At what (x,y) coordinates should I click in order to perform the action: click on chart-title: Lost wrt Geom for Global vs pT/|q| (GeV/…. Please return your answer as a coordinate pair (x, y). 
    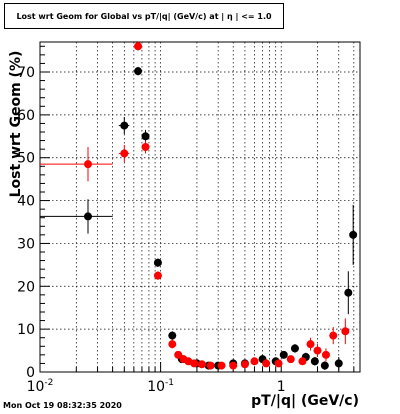
    Looking at the image, I should click on (144, 16).